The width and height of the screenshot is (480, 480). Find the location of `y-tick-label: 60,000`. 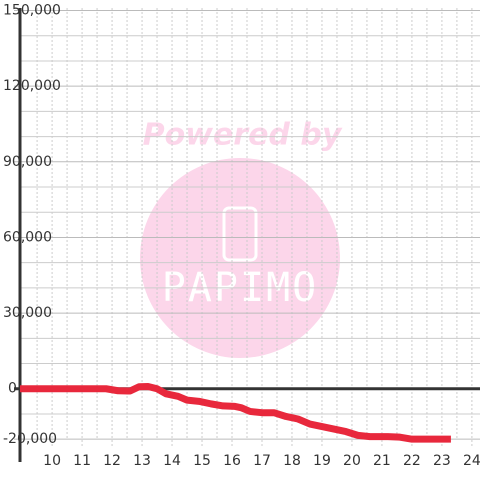

y-tick-label: 60,000 is located at coordinates (27, 237).